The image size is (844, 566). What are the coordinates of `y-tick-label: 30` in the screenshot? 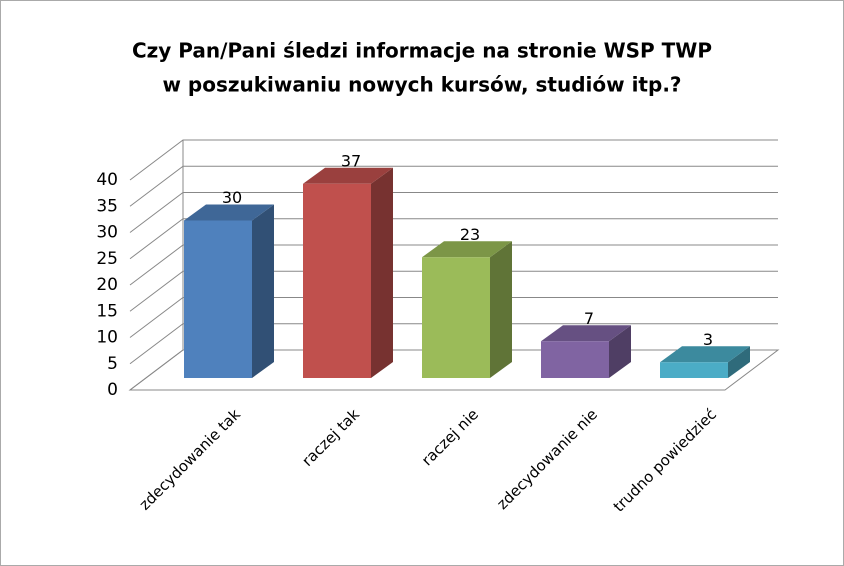 It's located at (107, 233).